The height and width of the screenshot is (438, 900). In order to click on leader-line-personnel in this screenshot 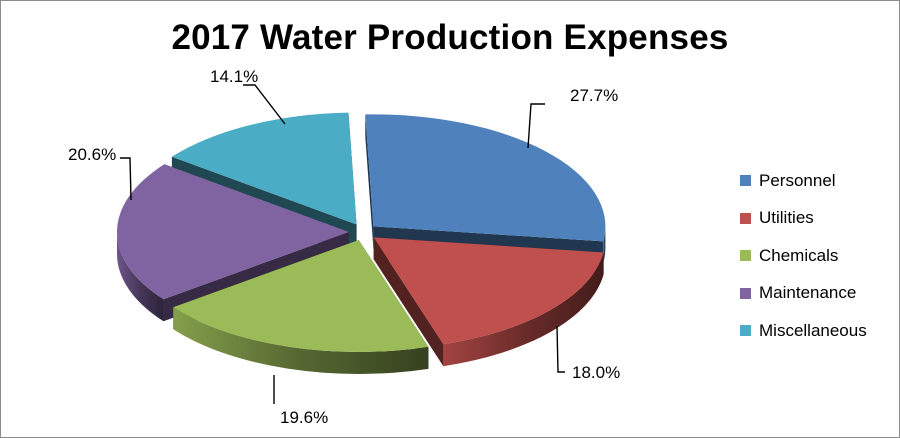, I will do `click(536, 126)`.